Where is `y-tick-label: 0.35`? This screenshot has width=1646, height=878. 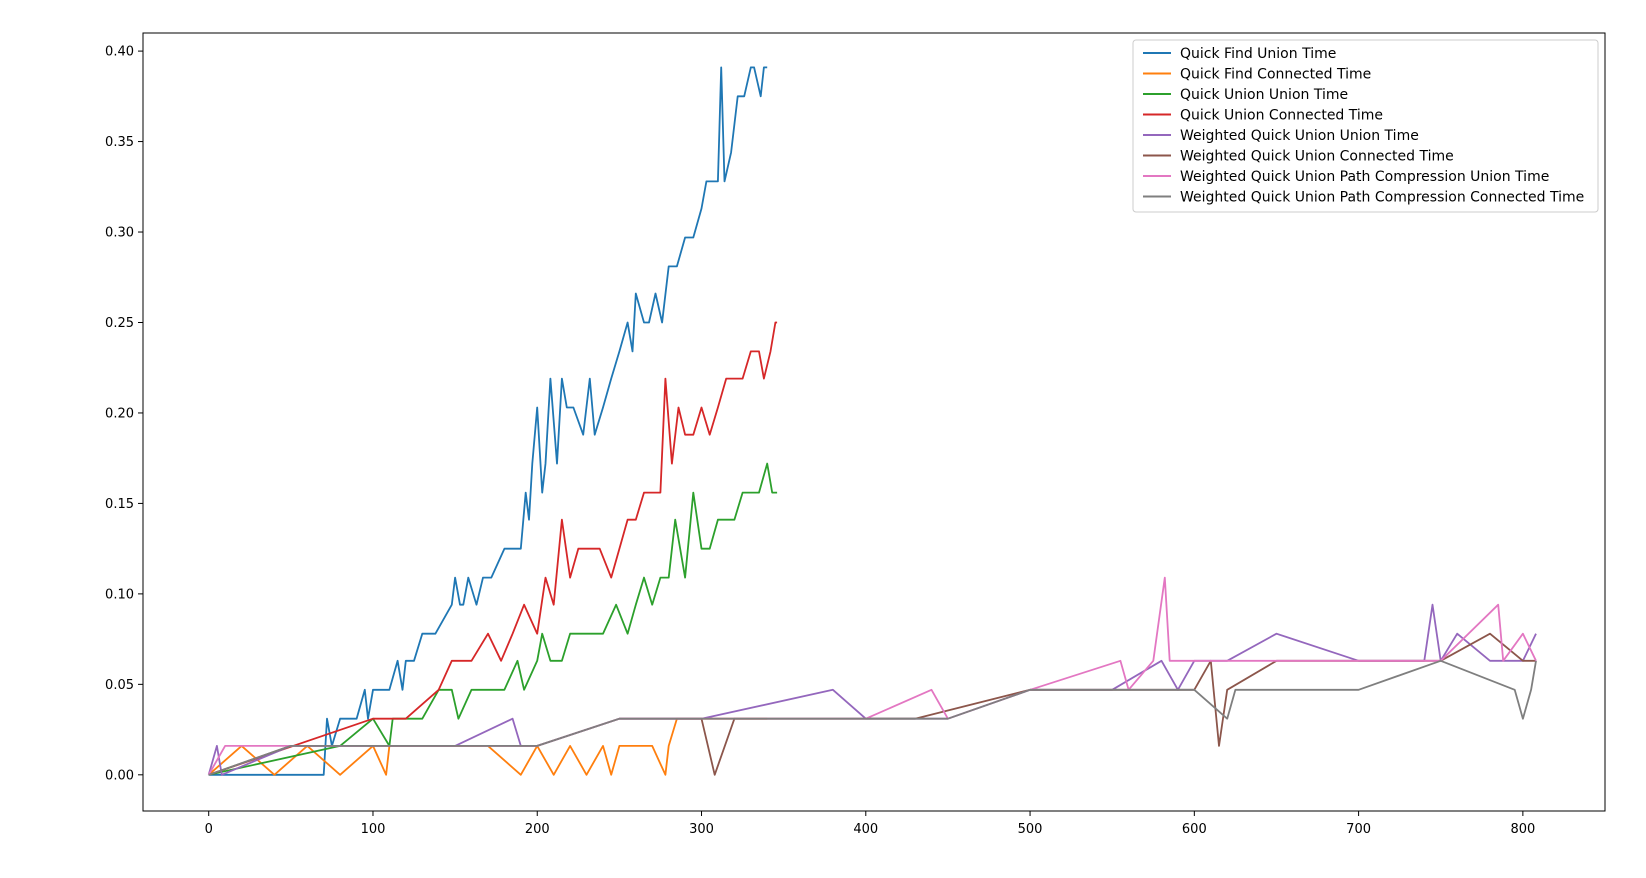 y-tick-label: 0.35 is located at coordinates (119, 142).